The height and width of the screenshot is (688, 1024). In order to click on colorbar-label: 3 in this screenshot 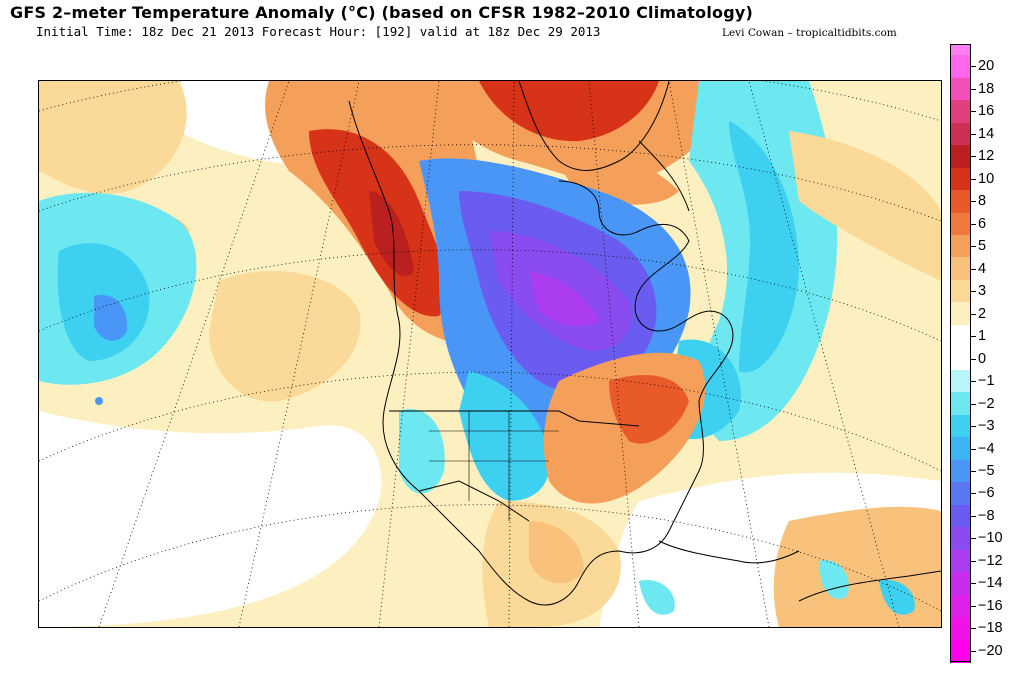, I will do `click(982, 291)`.